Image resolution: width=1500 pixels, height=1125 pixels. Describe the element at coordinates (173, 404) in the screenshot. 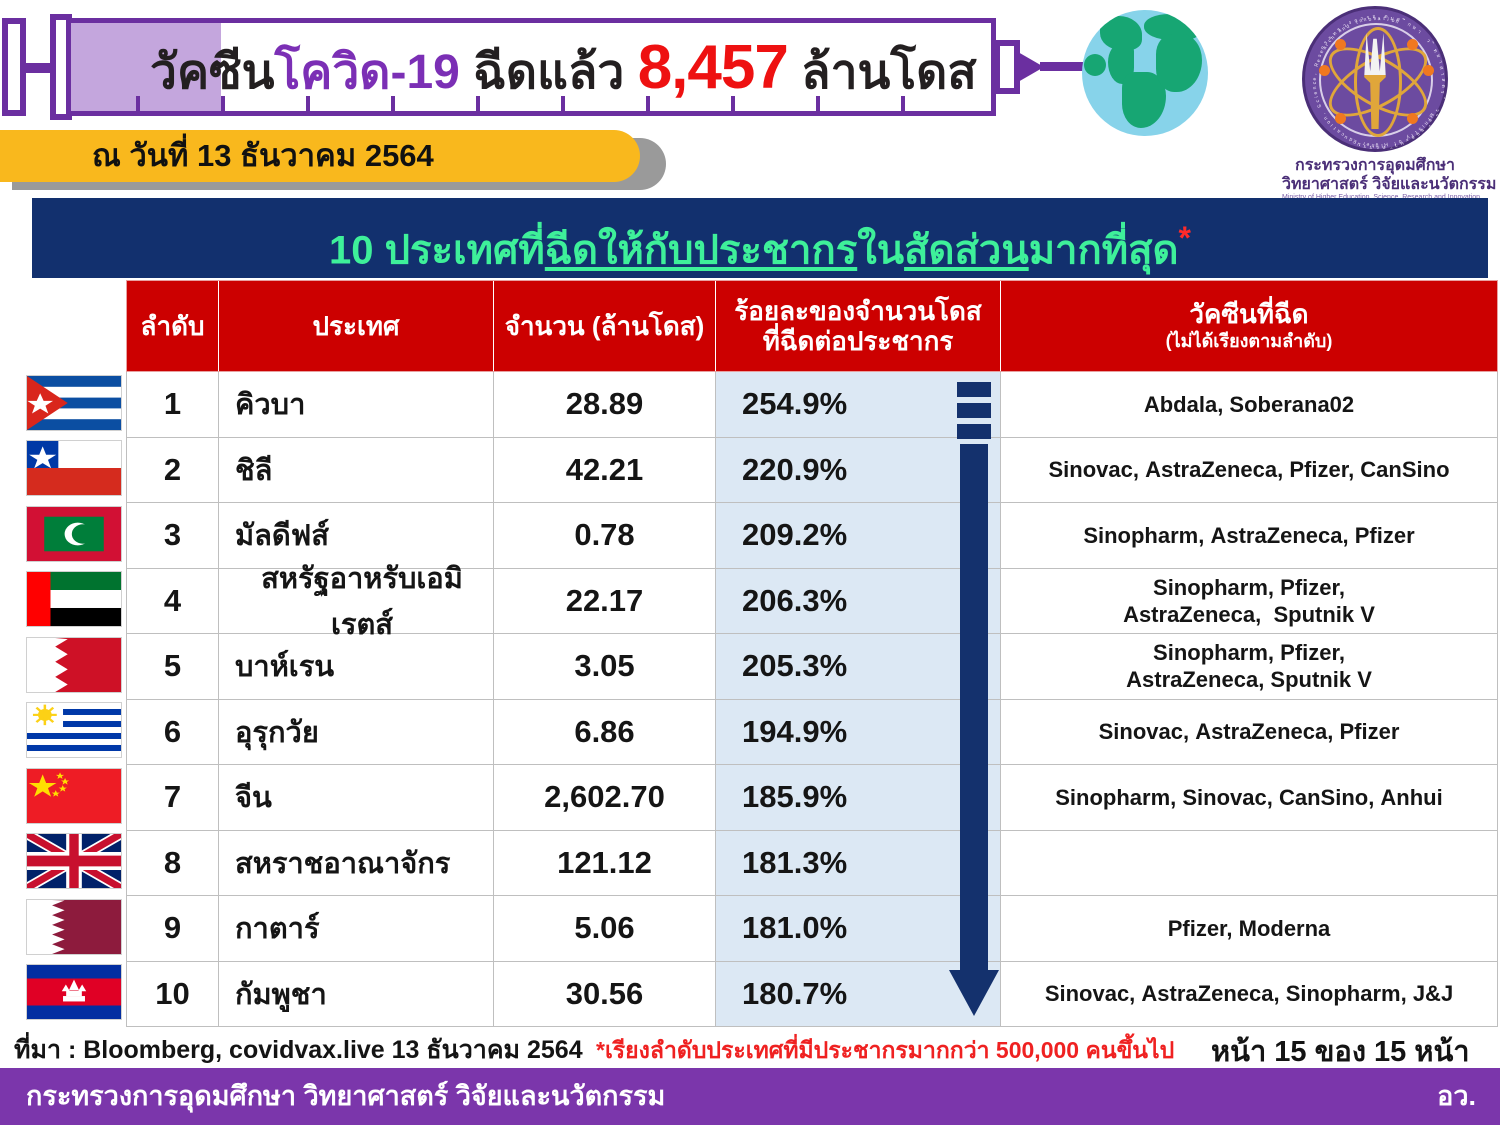

I see `rank: 1` at that location.